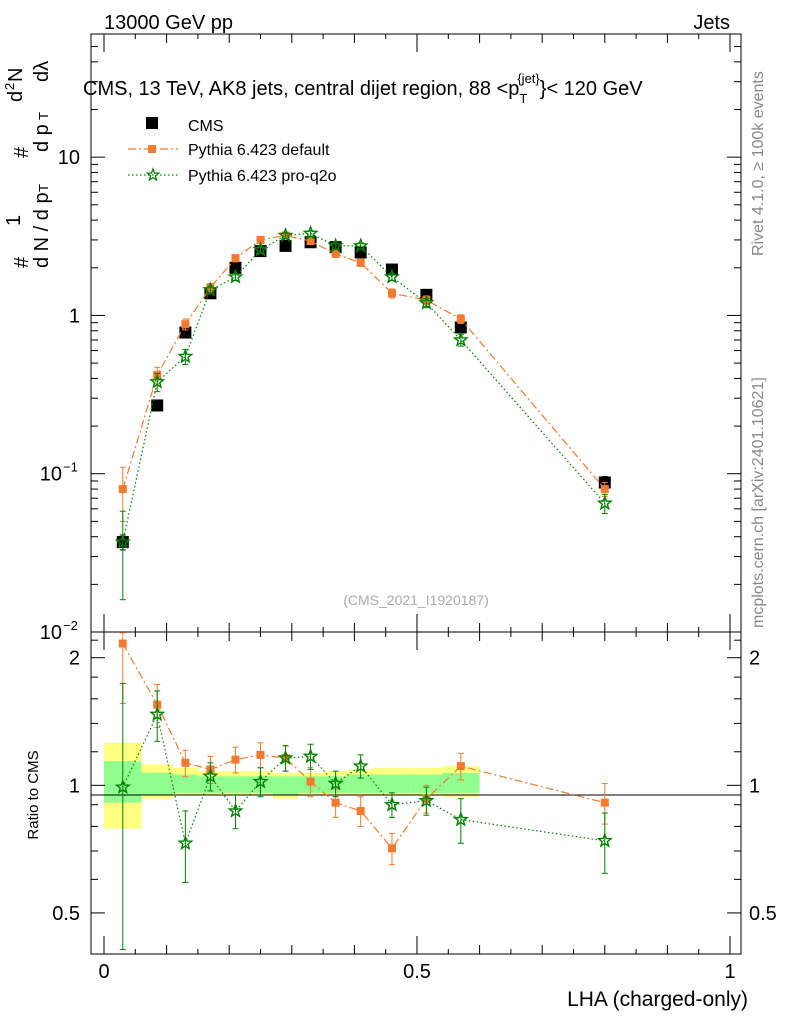  I want to click on x-tick-label: 0, so click(103, 972).